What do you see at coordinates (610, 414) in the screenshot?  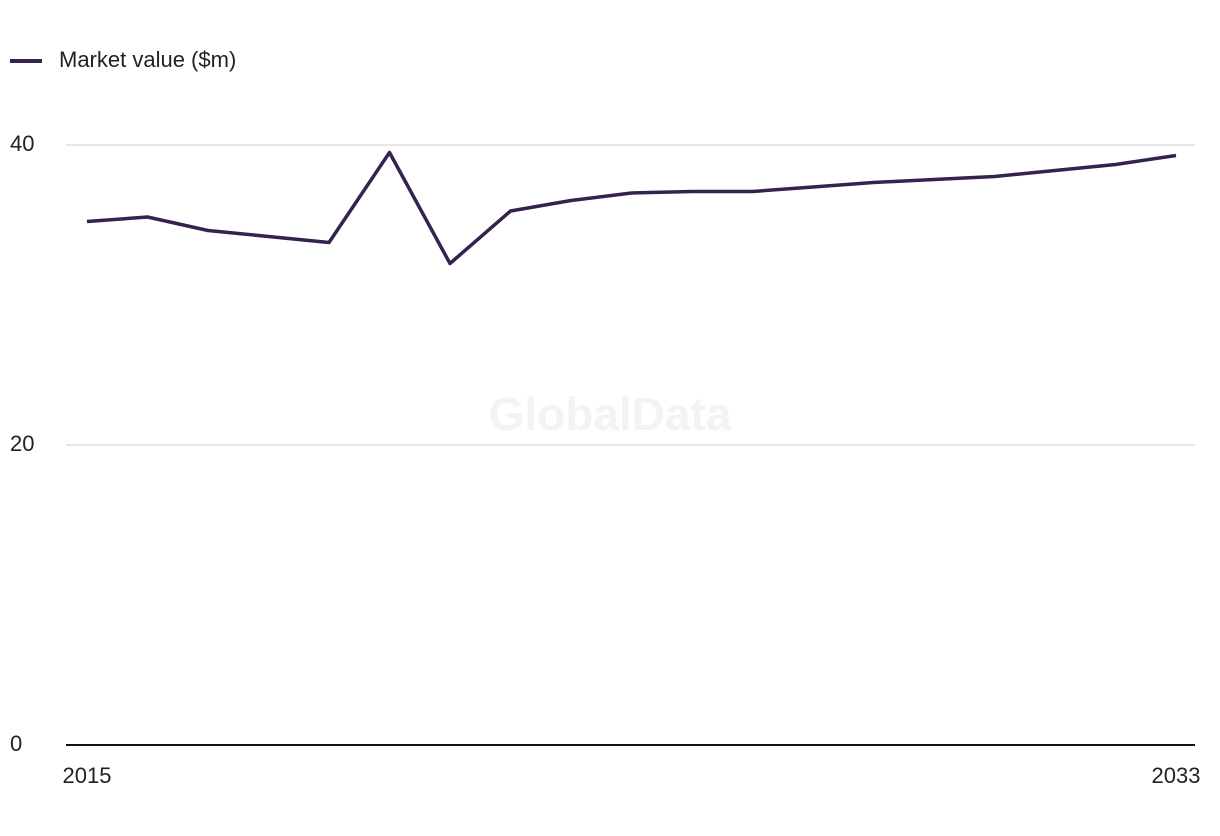 I see `watermark: GlobalData` at bounding box center [610, 414].